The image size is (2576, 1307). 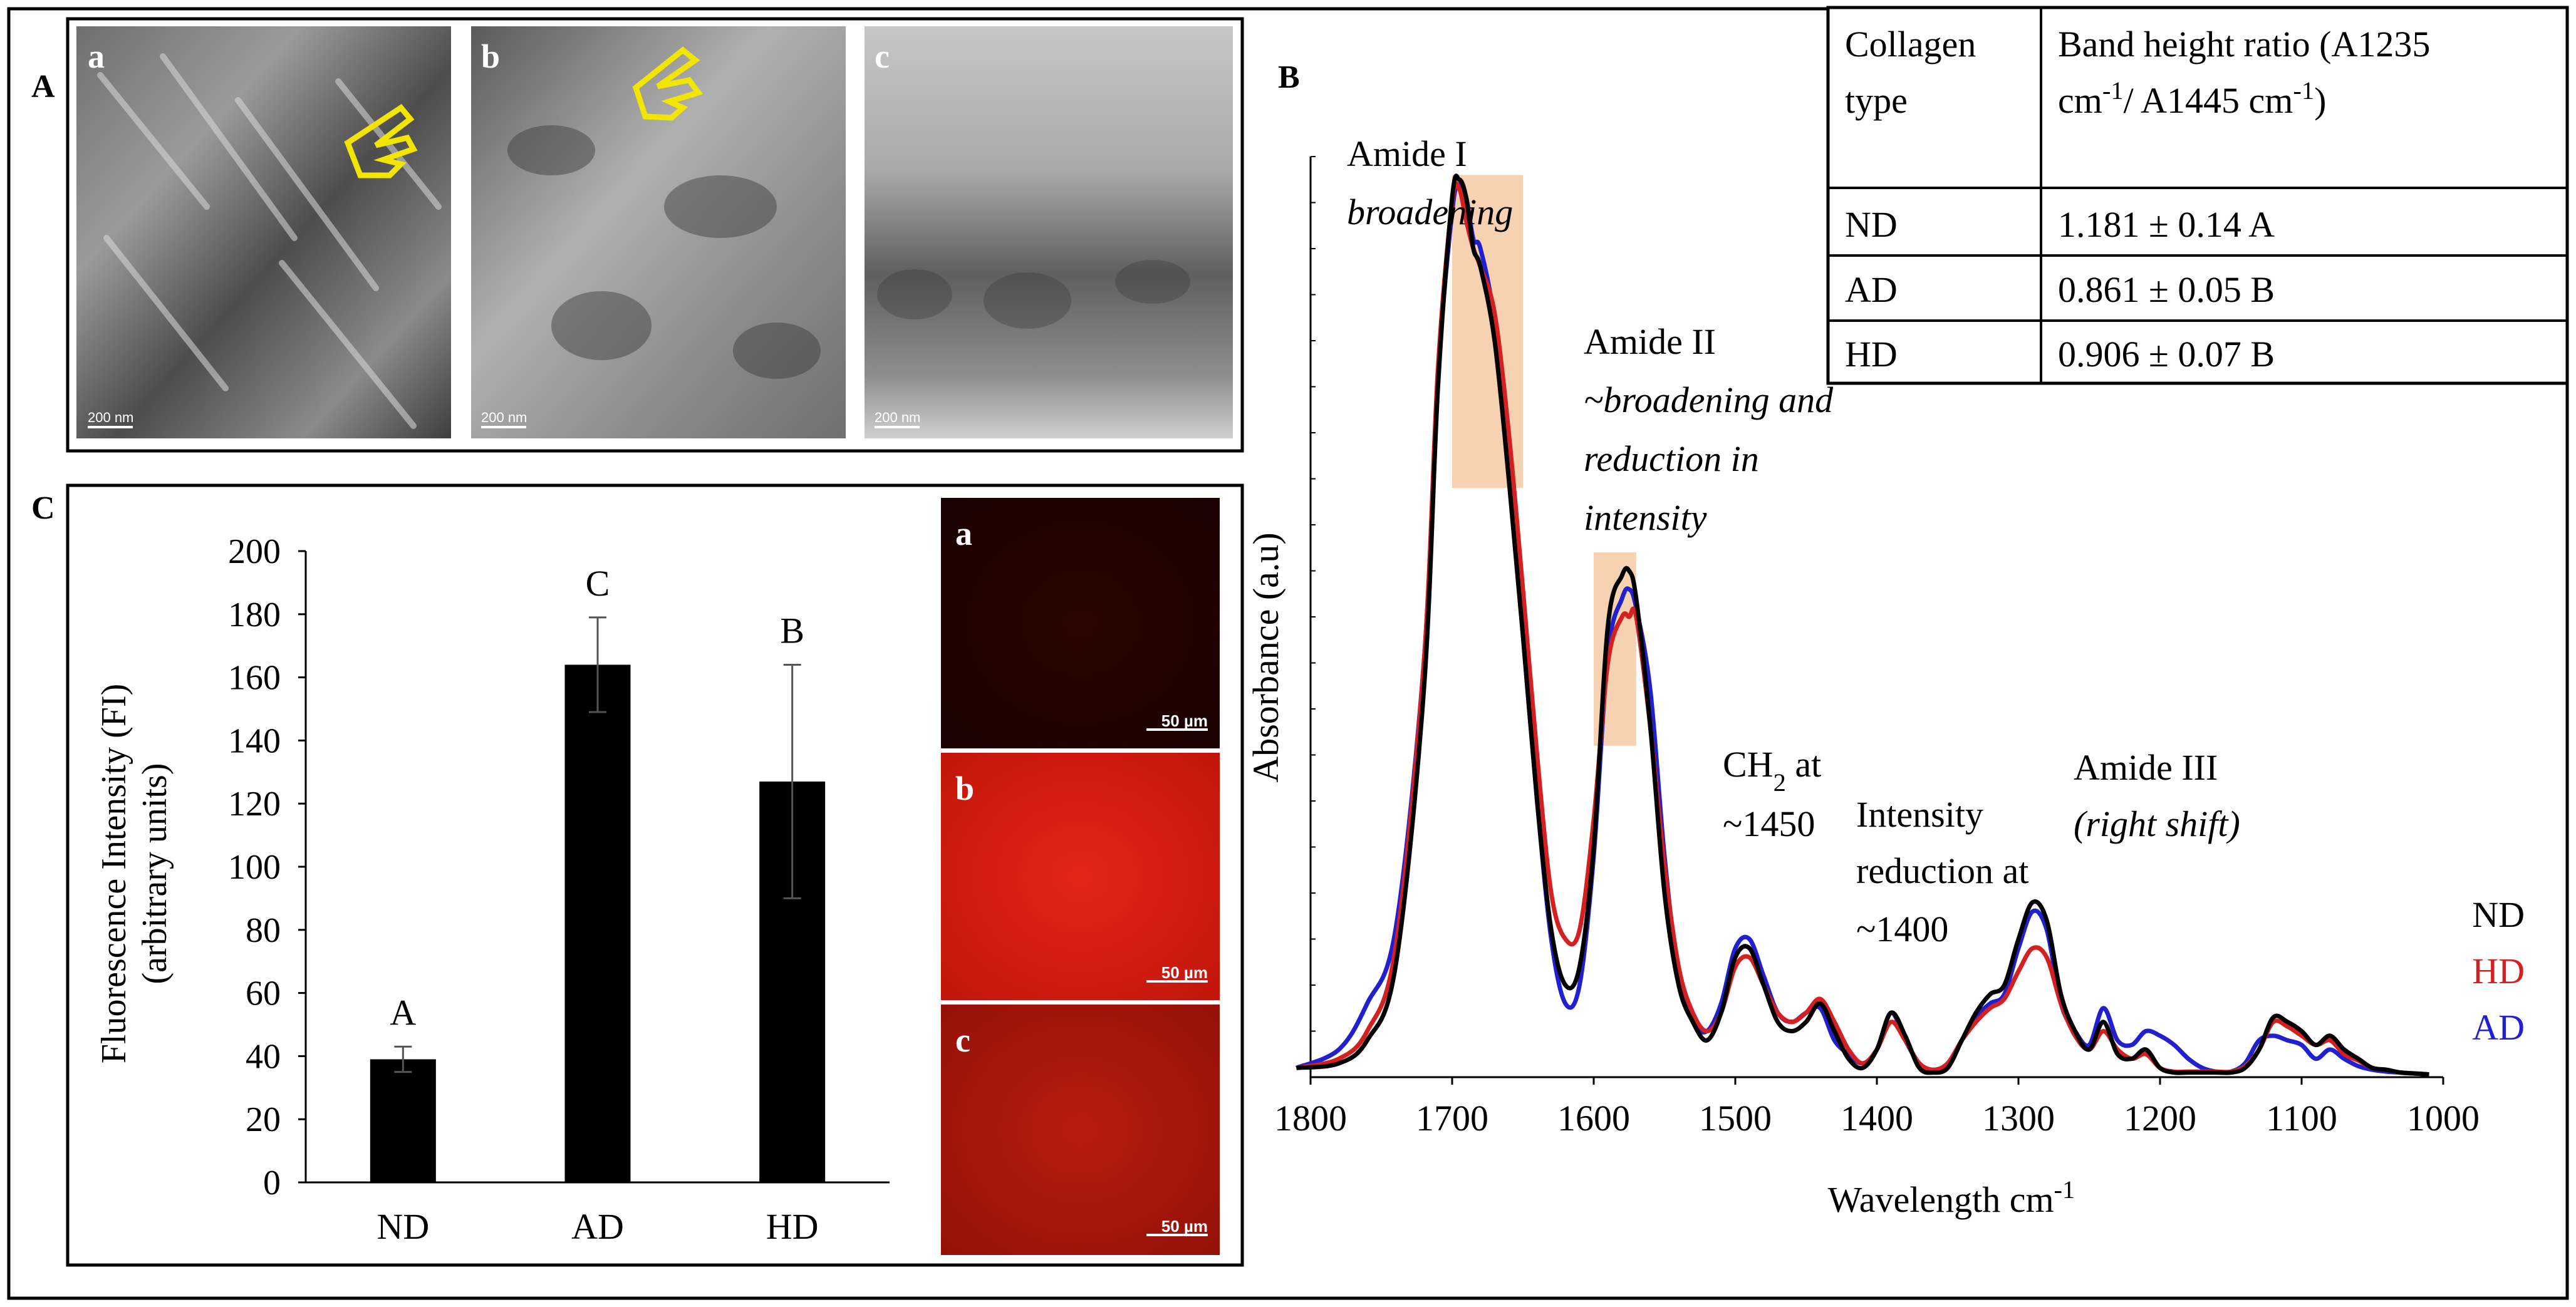 What do you see at coordinates (1919, 814) in the screenshot?
I see `intensity-line1: Intensity` at bounding box center [1919, 814].